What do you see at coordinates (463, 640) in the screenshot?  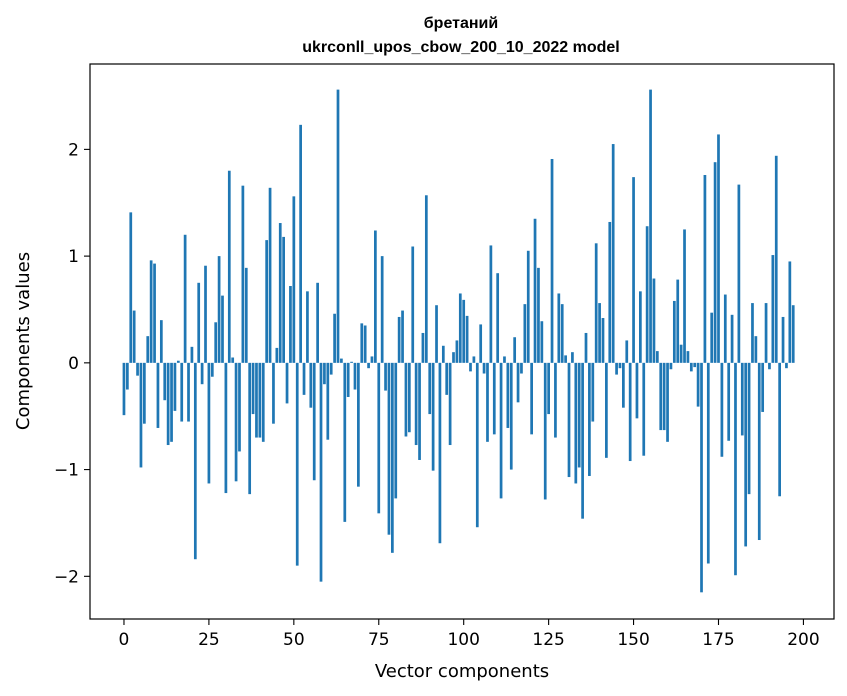 I see `x-tick-label-100: 100` at bounding box center [463, 640].